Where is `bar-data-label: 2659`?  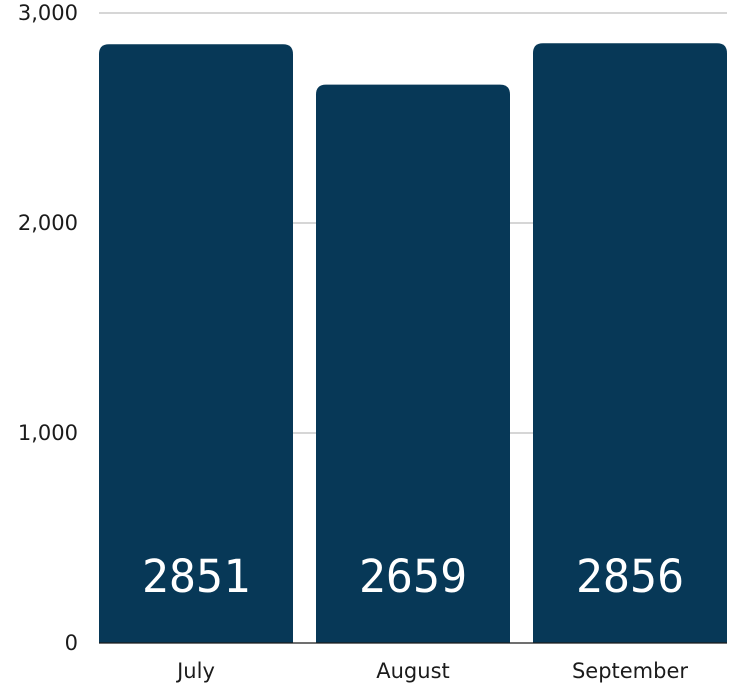 bar-data-label: 2659 is located at coordinates (413, 576).